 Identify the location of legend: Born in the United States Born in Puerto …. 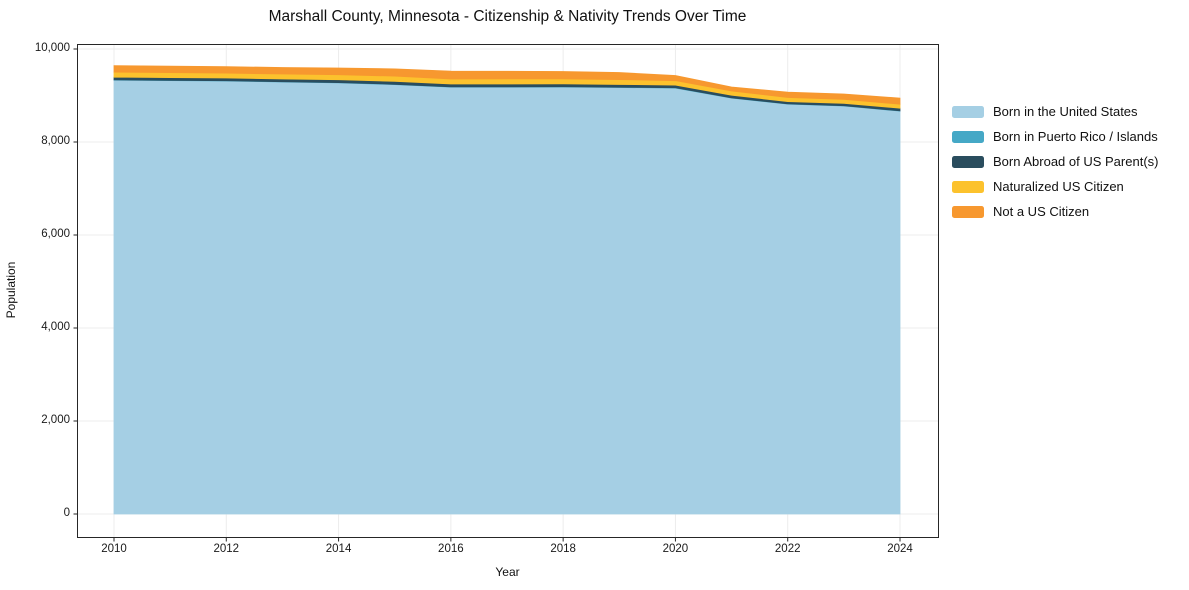
(1055, 161).